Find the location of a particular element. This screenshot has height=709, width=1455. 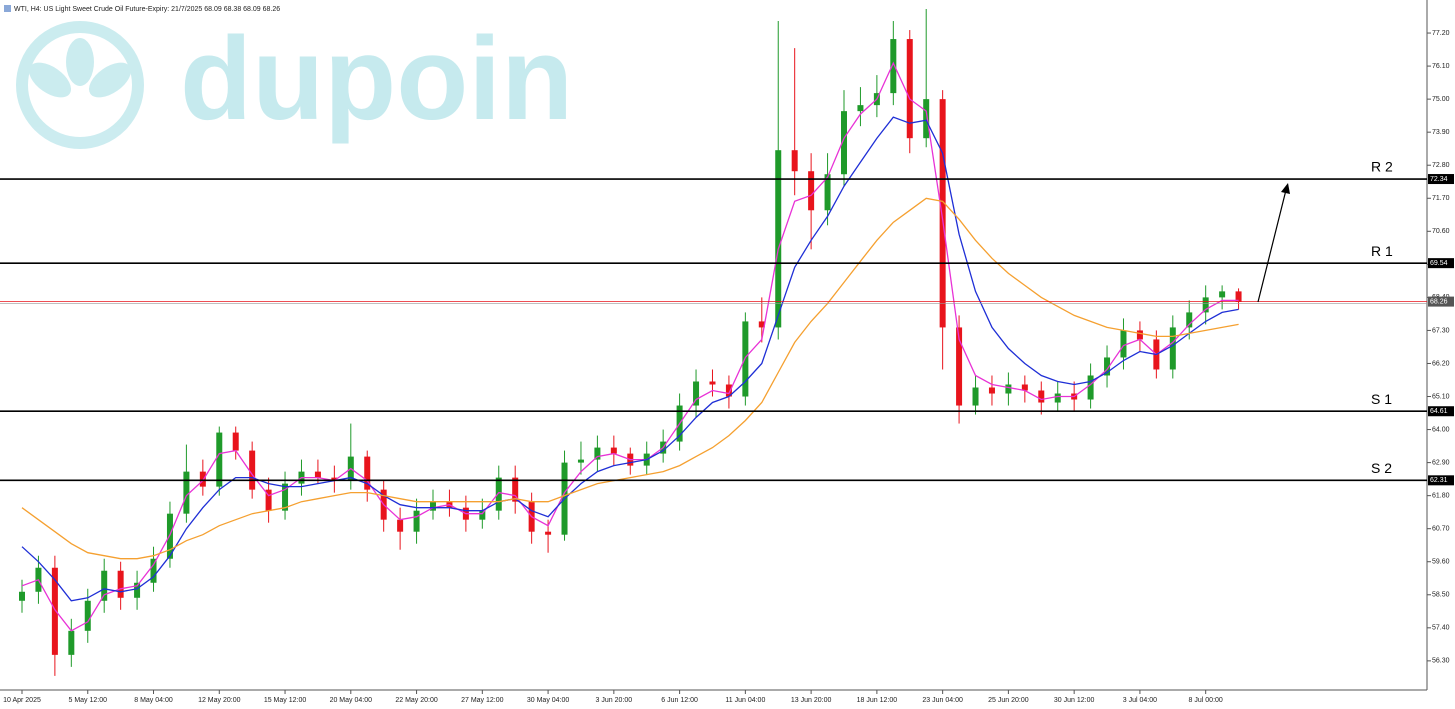

y-tick-label: 77.20 is located at coordinates (1441, 33).